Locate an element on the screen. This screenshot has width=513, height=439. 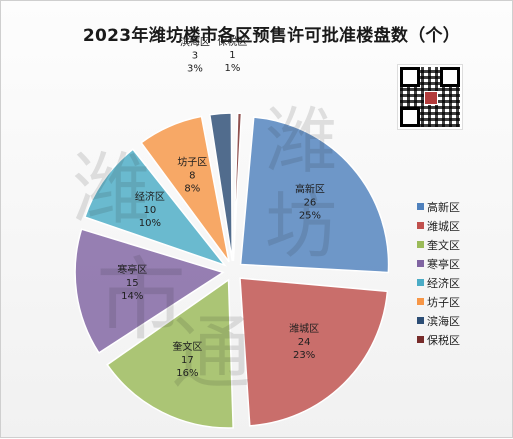
legend-label: 奎文区 is located at coordinates (443, 245).